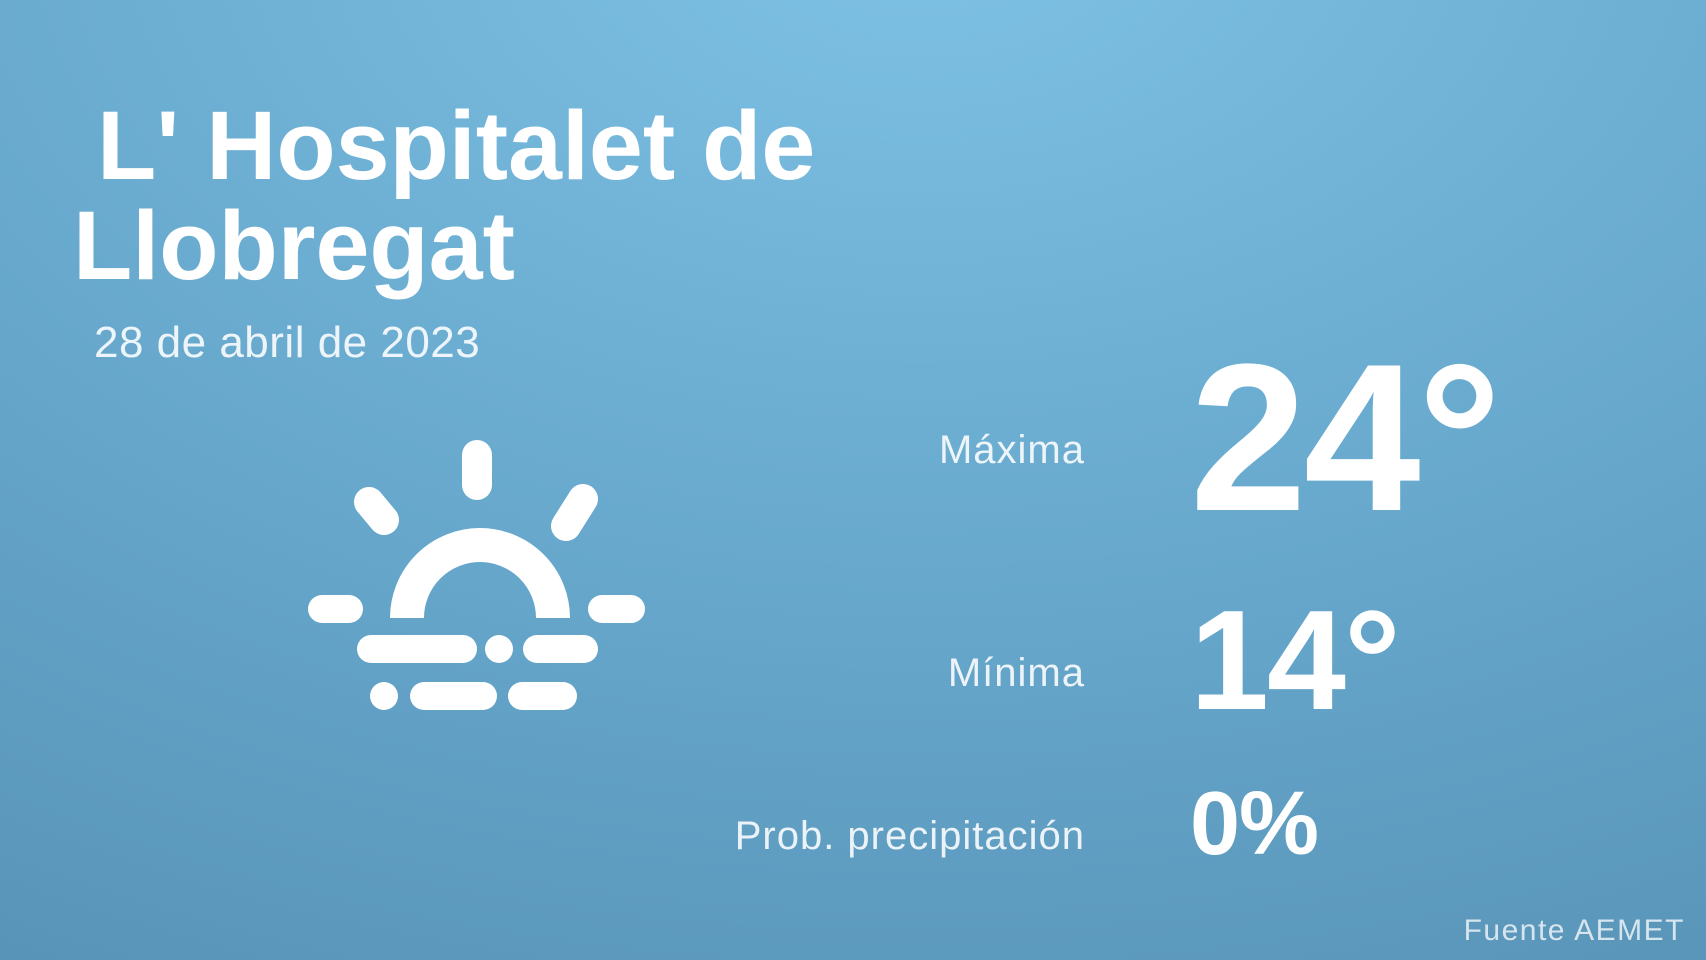 This screenshot has height=960, width=1706. Describe the element at coordinates (1574, 930) in the screenshot. I see `source-attribution: Fuente AEMET` at that location.